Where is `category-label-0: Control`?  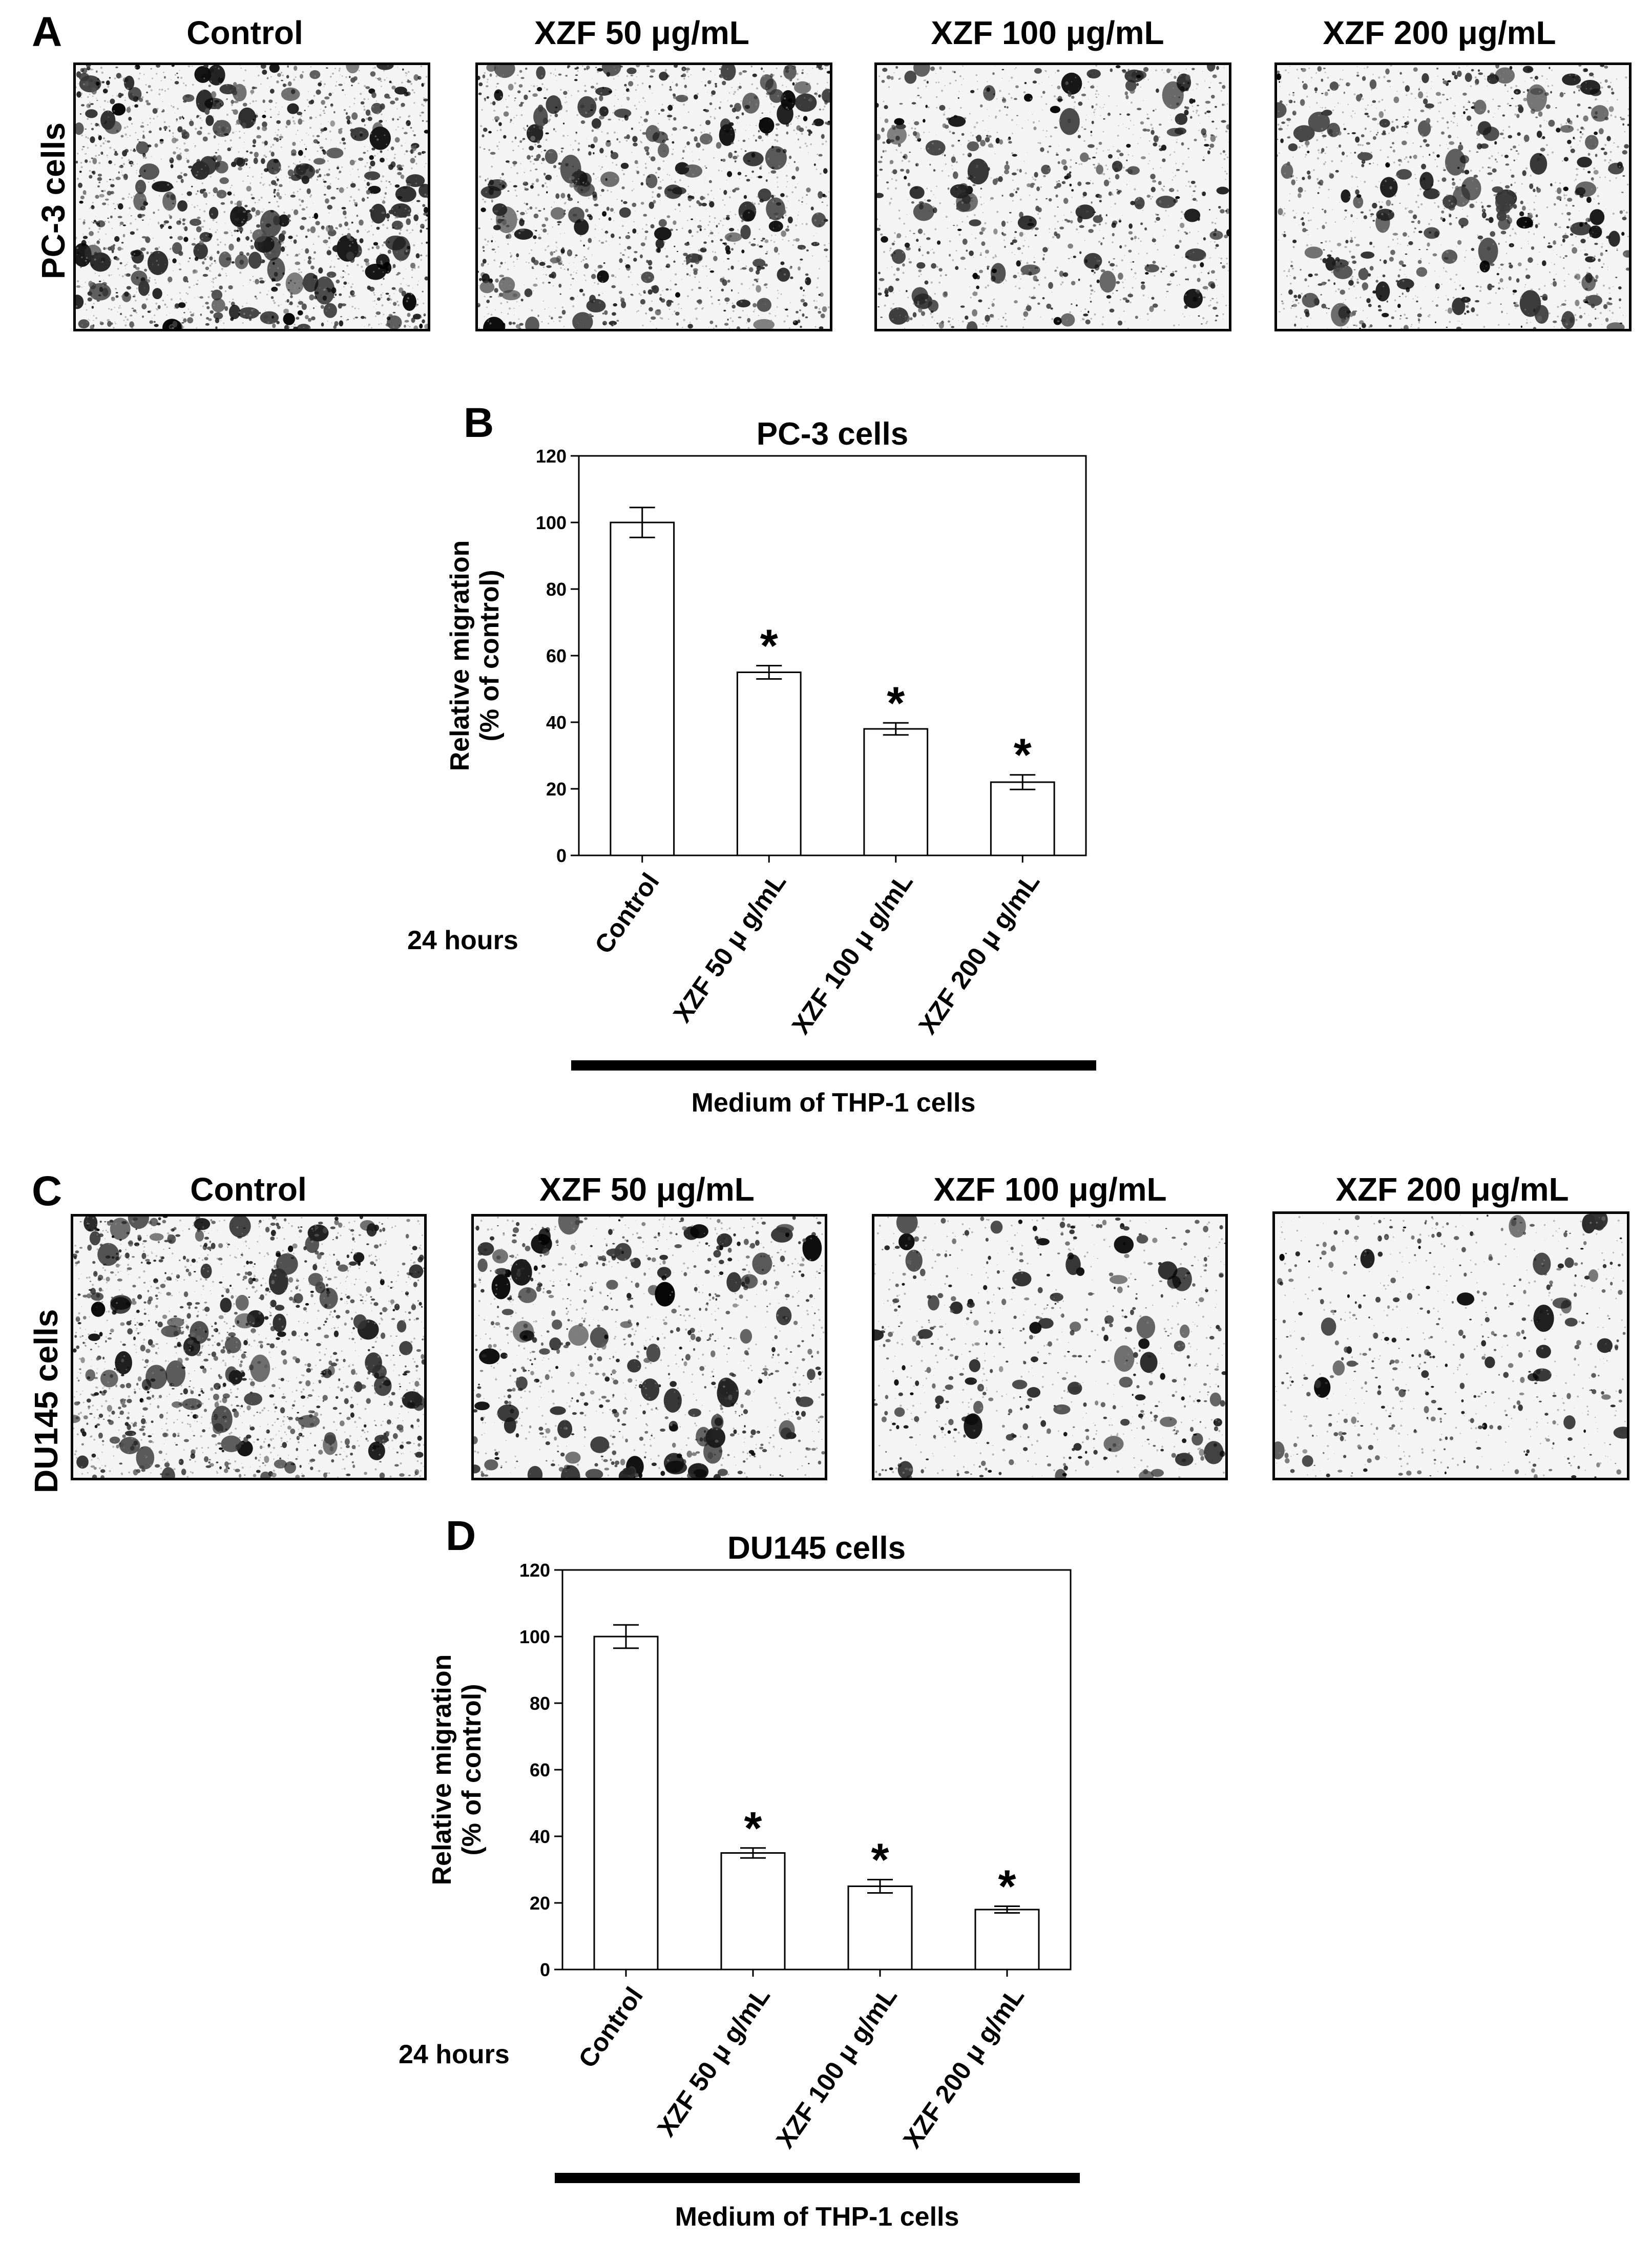 category-label-0: Control is located at coordinates (611, 2028).